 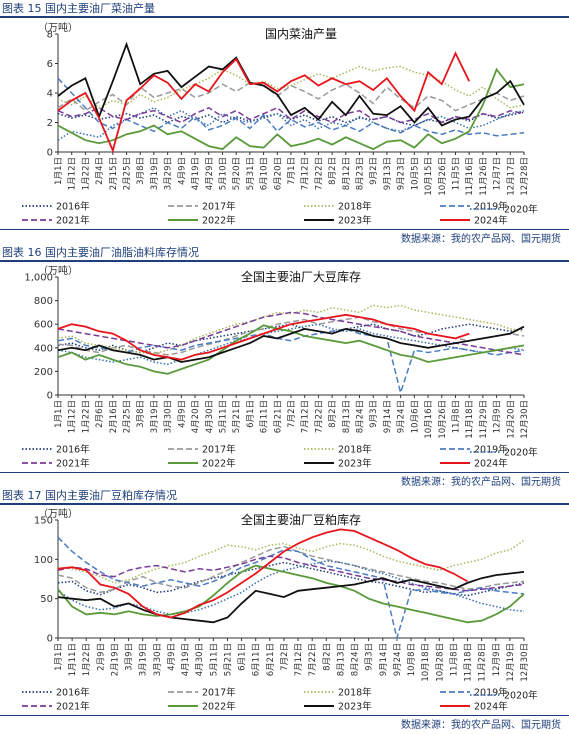 What do you see at coordinates (491, 464) in the screenshot?
I see `legend-label: 2024年` at bounding box center [491, 464].